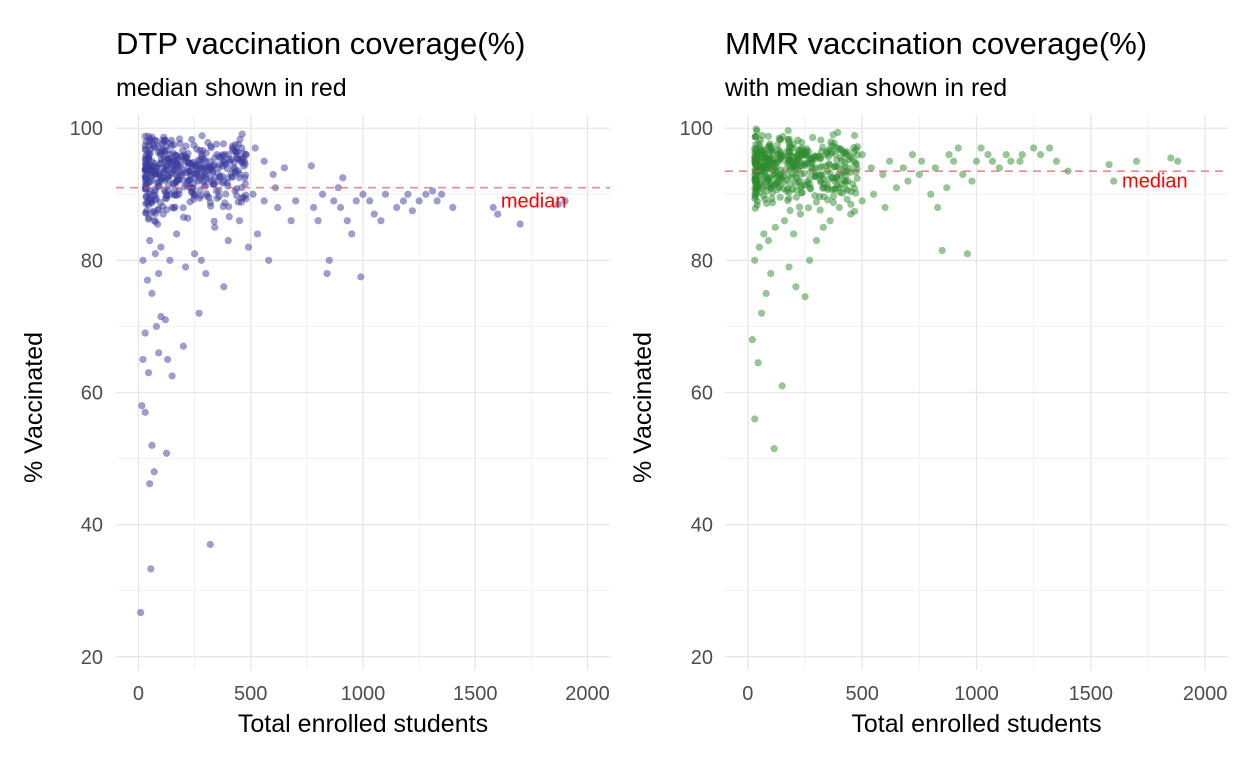  I want to click on chart-title: MMR vaccination coverage(%), so click(936, 43).